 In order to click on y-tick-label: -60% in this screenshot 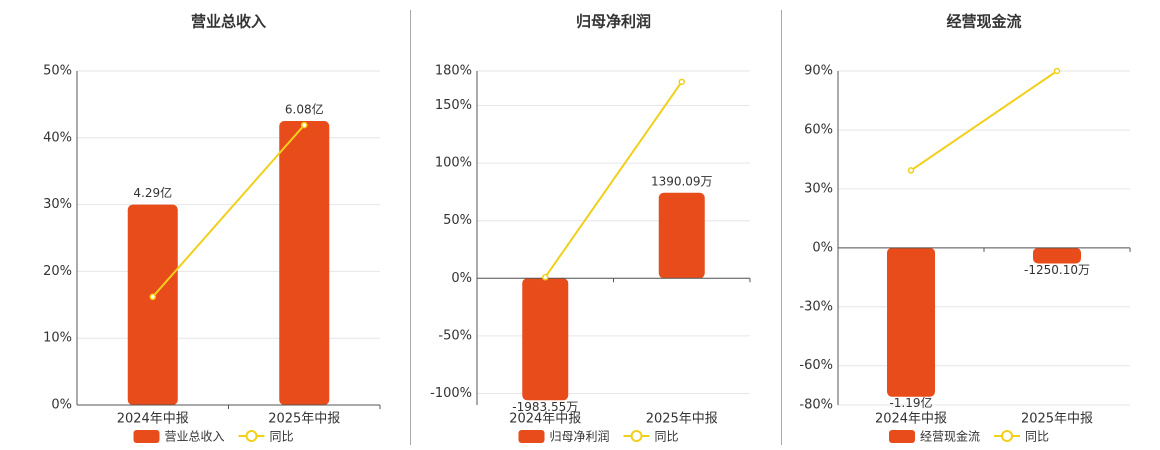, I will do `click(816, 365)`.